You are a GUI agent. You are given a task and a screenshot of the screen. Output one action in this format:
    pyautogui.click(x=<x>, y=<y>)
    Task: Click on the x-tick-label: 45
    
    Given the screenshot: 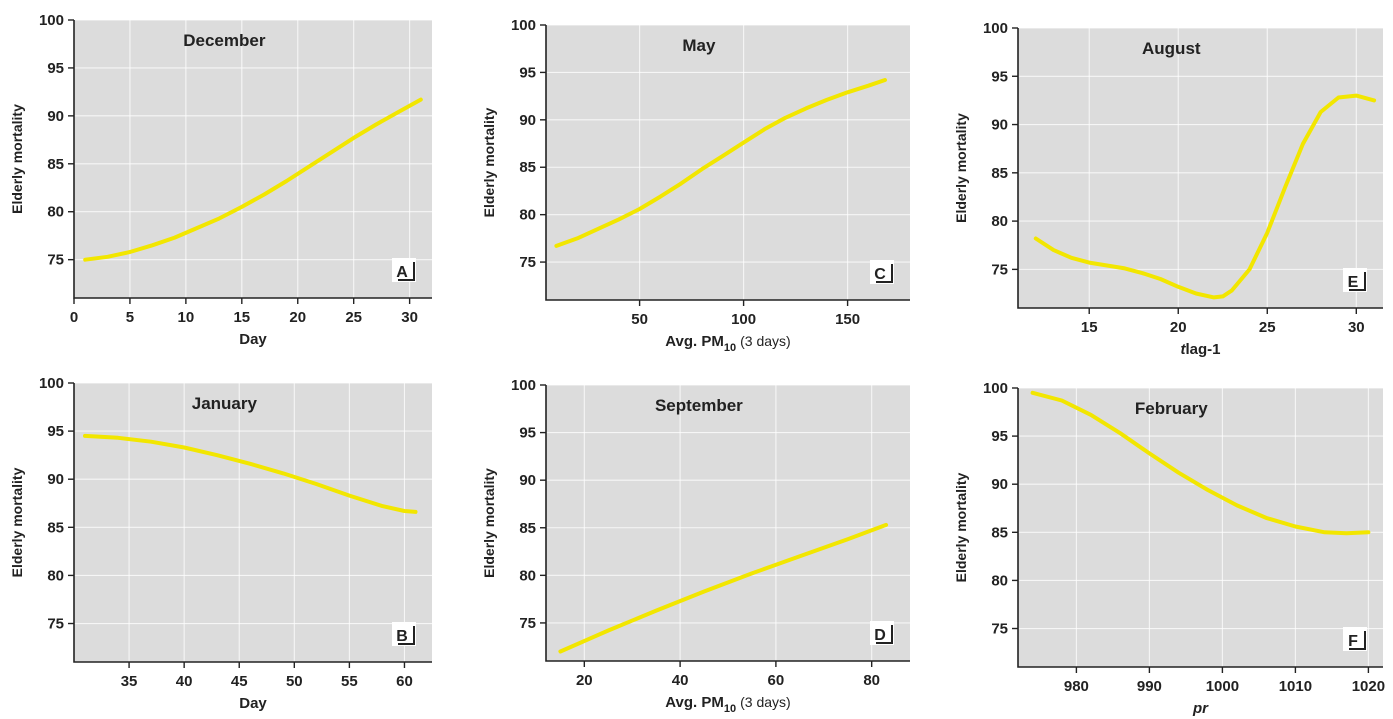 What is the action you would take?
    pyautogui.click(x=239, y=681)
    